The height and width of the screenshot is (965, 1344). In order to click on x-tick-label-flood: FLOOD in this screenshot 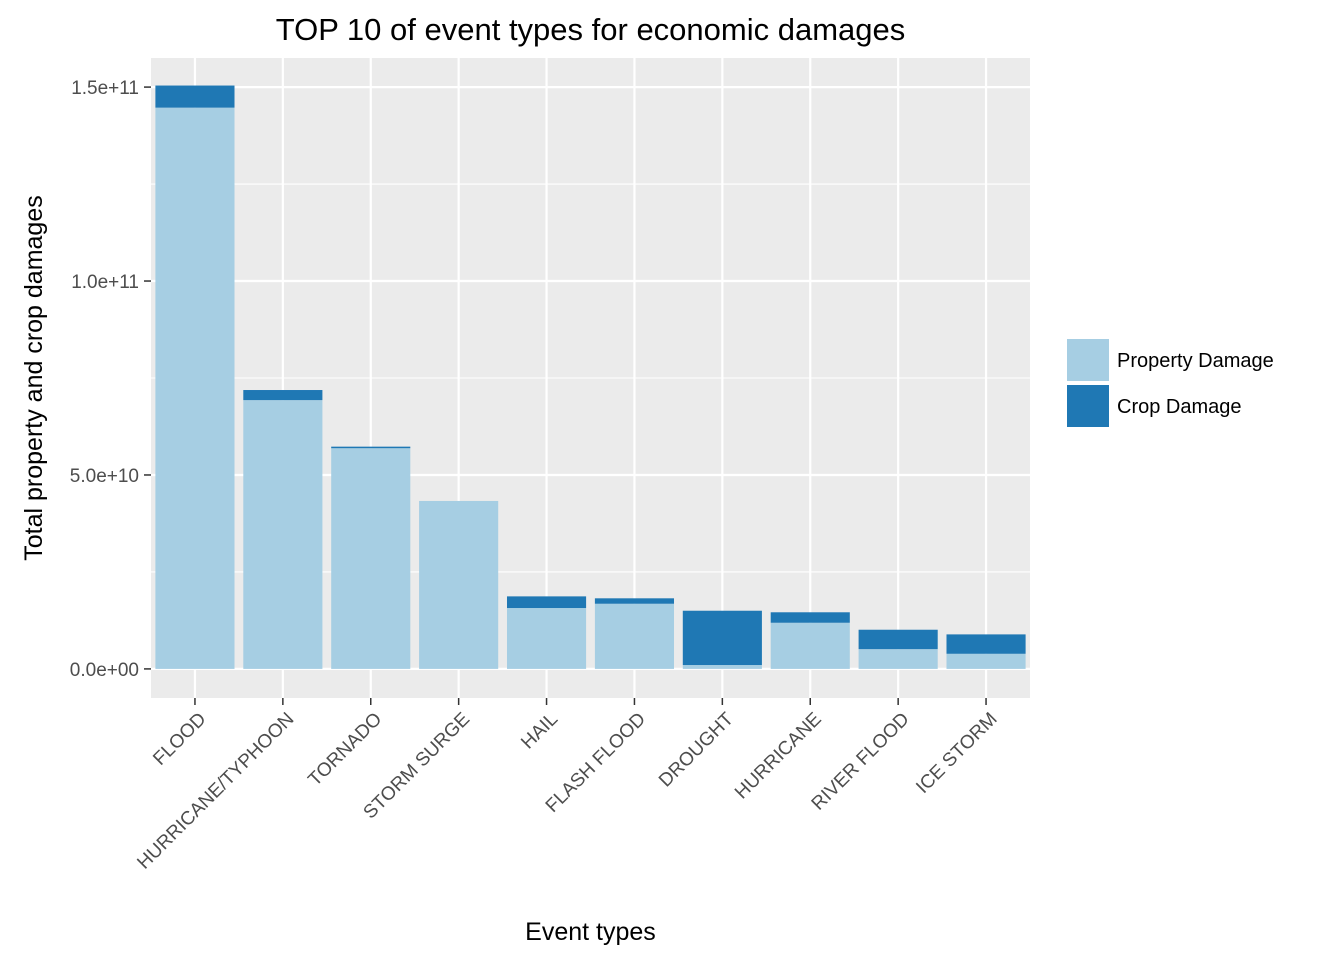, I will do `click(179, 739)`.